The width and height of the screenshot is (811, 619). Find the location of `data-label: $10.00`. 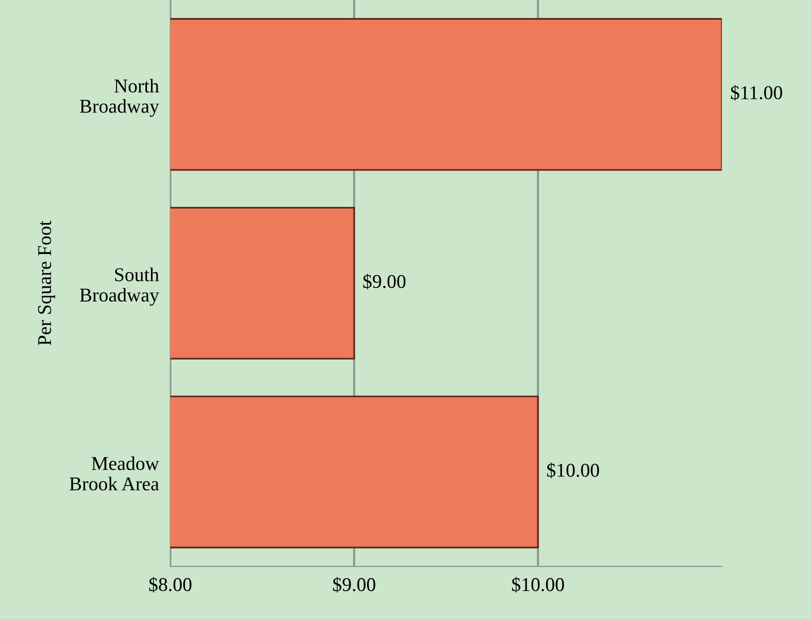

data-label: $10.00 is located at coordinates (573, 470).